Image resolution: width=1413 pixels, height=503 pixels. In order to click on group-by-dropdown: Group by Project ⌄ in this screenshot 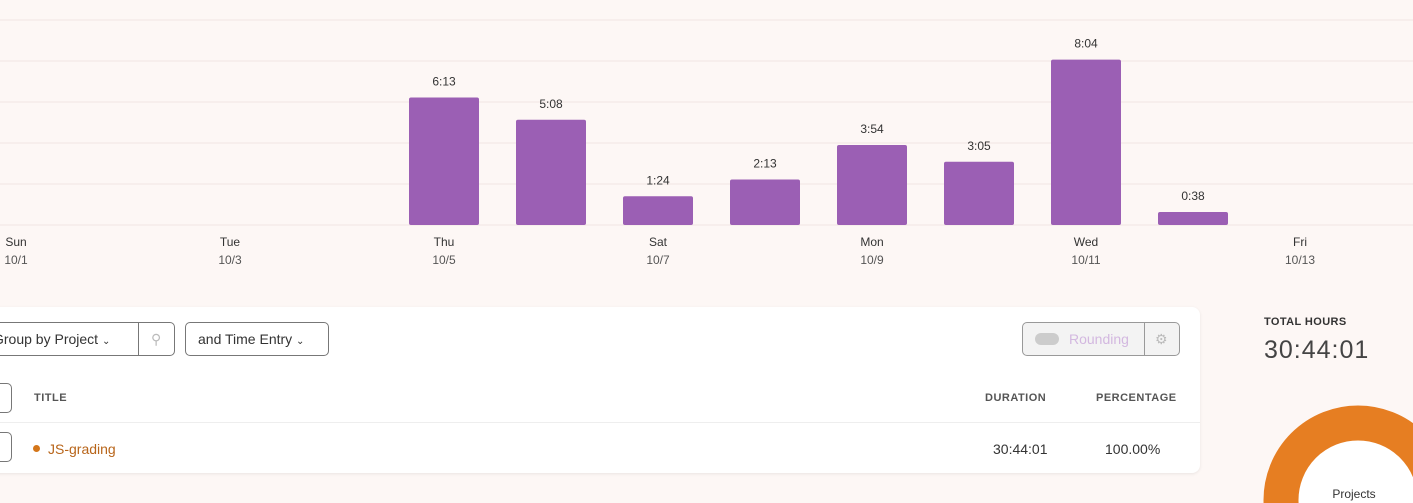, I will do `click(70, 339)`.